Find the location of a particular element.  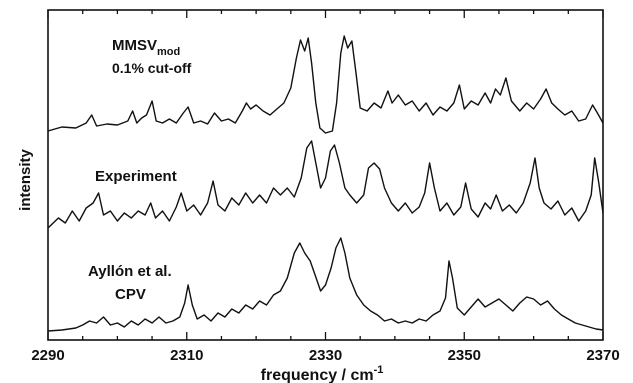

y-axis-label: intensity is located at coordinates (25, 180).